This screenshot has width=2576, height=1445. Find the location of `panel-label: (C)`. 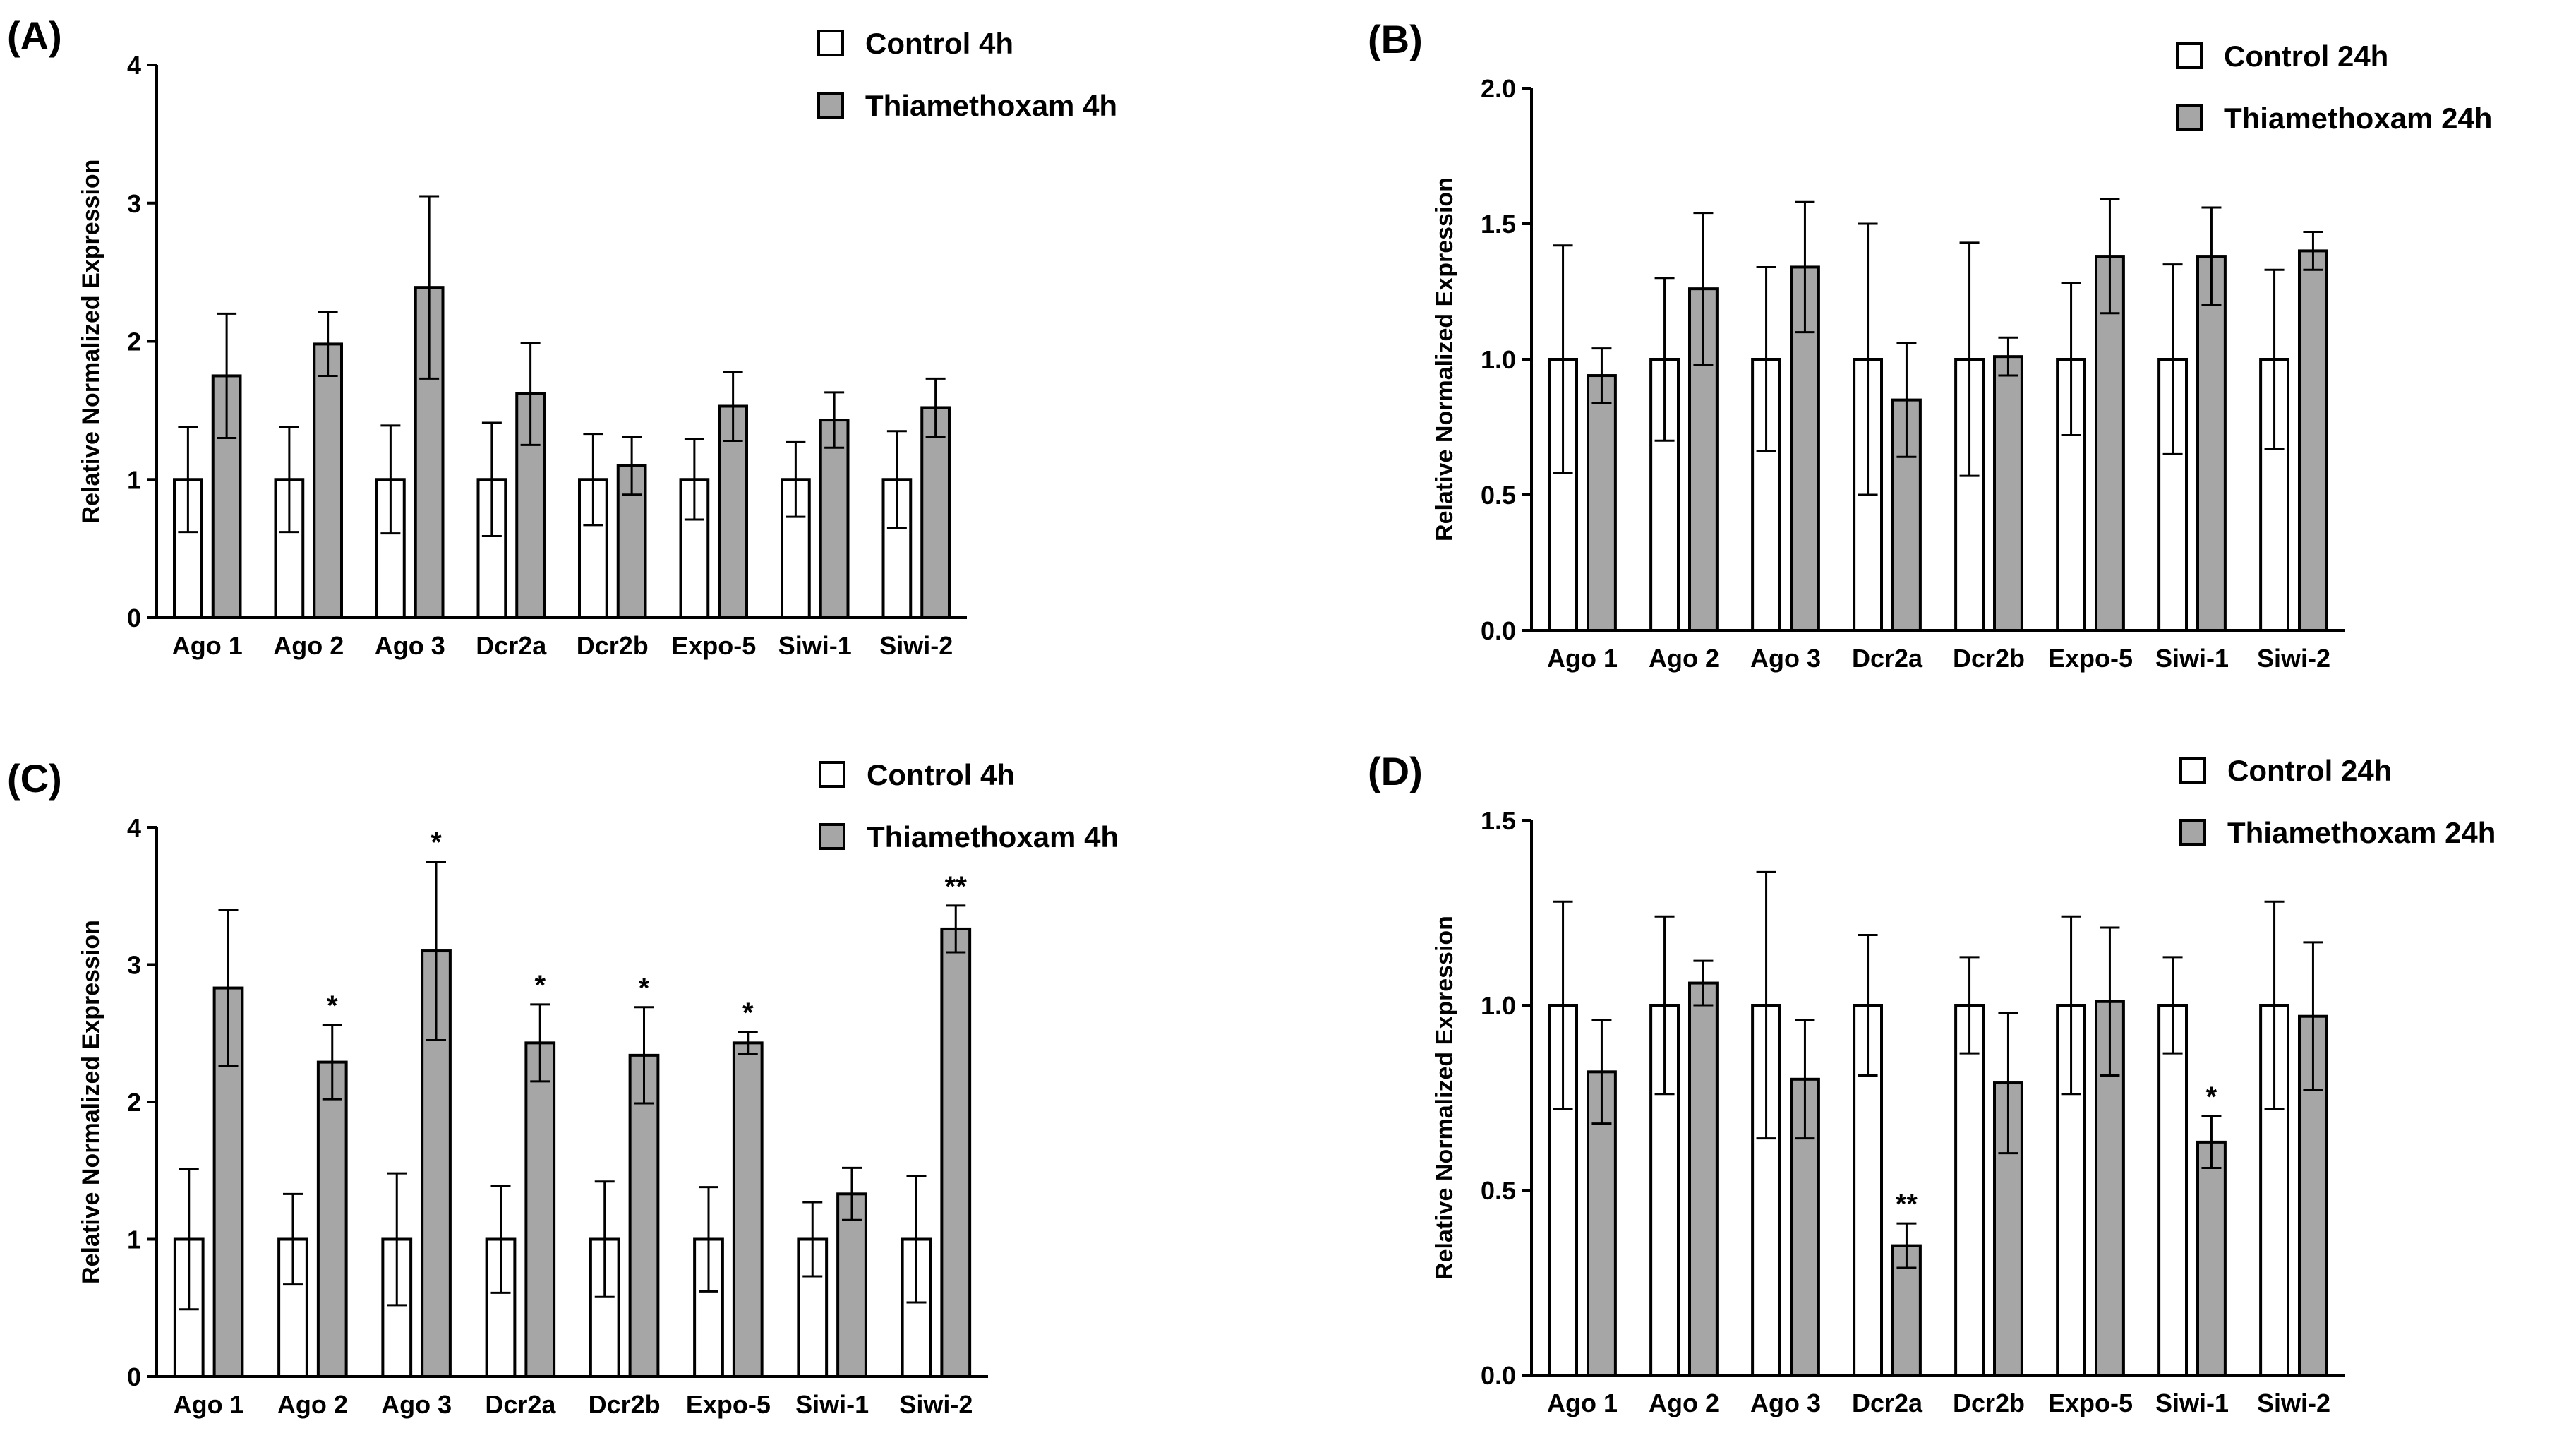

panel-label: (C) is located at coordinates (34, 778).